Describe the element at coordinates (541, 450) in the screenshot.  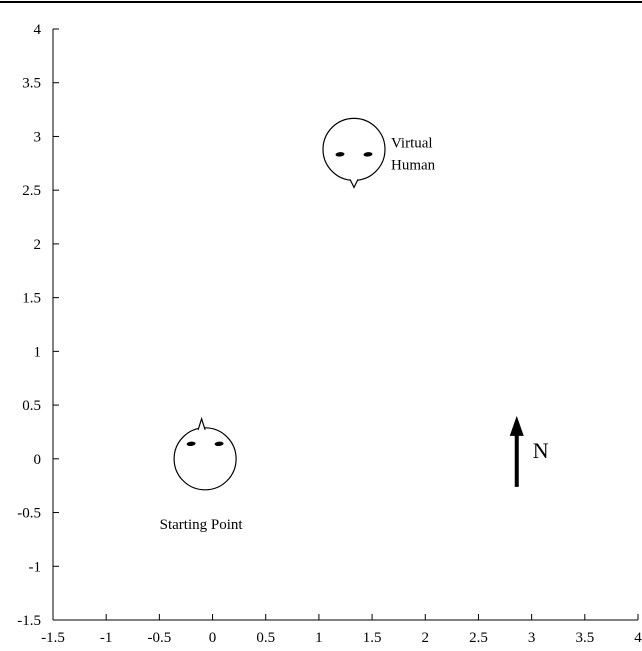
I see `north-label: N` at that location.